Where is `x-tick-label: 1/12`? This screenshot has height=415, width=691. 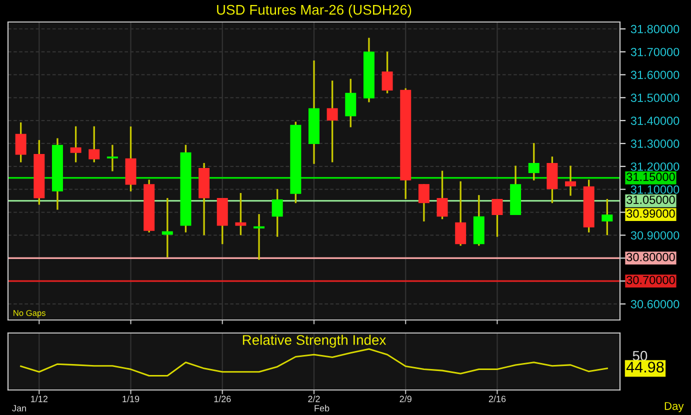 x-tick-label: 1/12 is located at coordinates (39, 399).